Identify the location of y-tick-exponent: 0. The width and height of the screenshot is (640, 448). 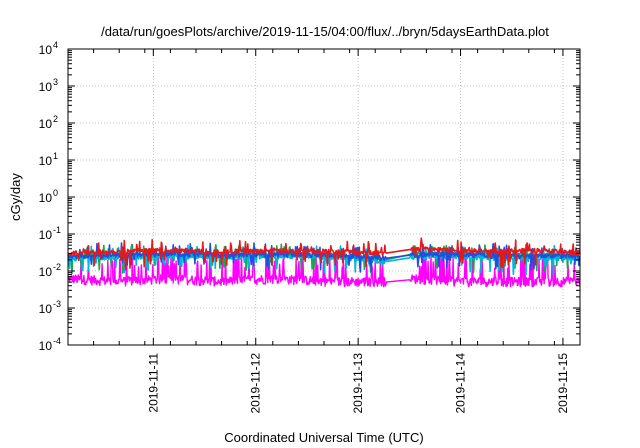
(55, 193).